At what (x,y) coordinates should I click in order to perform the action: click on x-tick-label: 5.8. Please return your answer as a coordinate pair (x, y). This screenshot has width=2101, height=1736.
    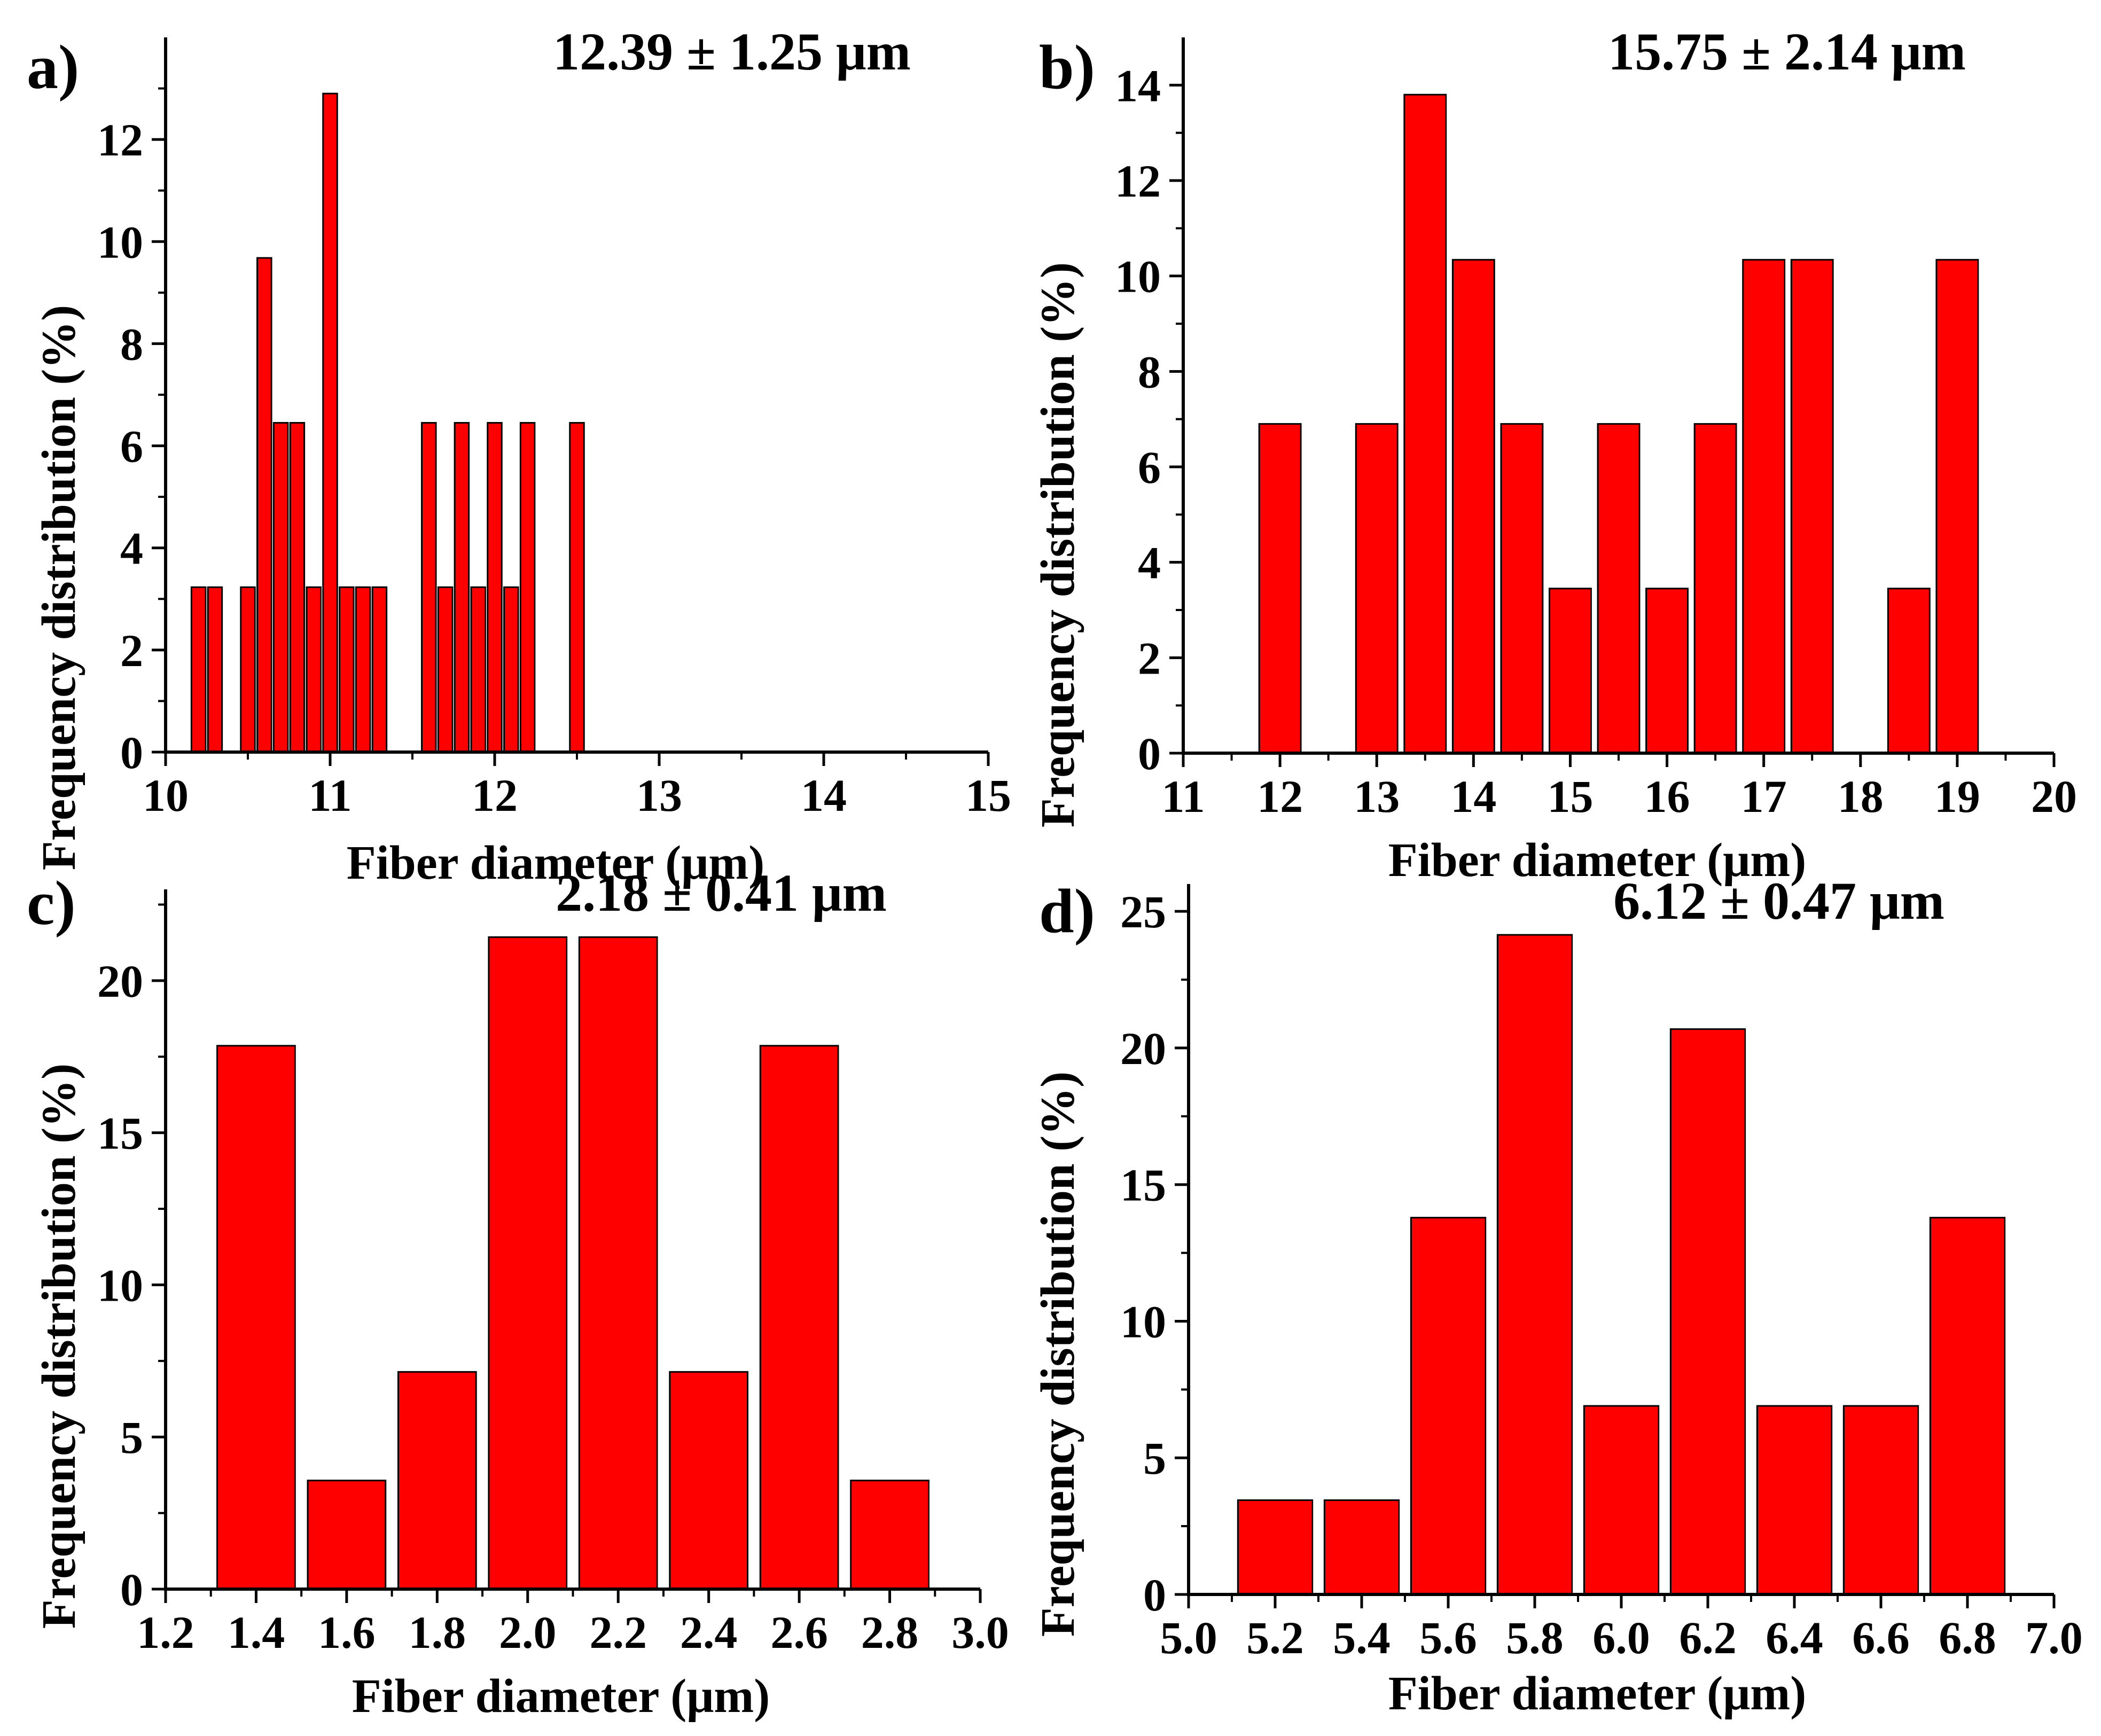
    Looking at the image, I should click on (1535, 1638).